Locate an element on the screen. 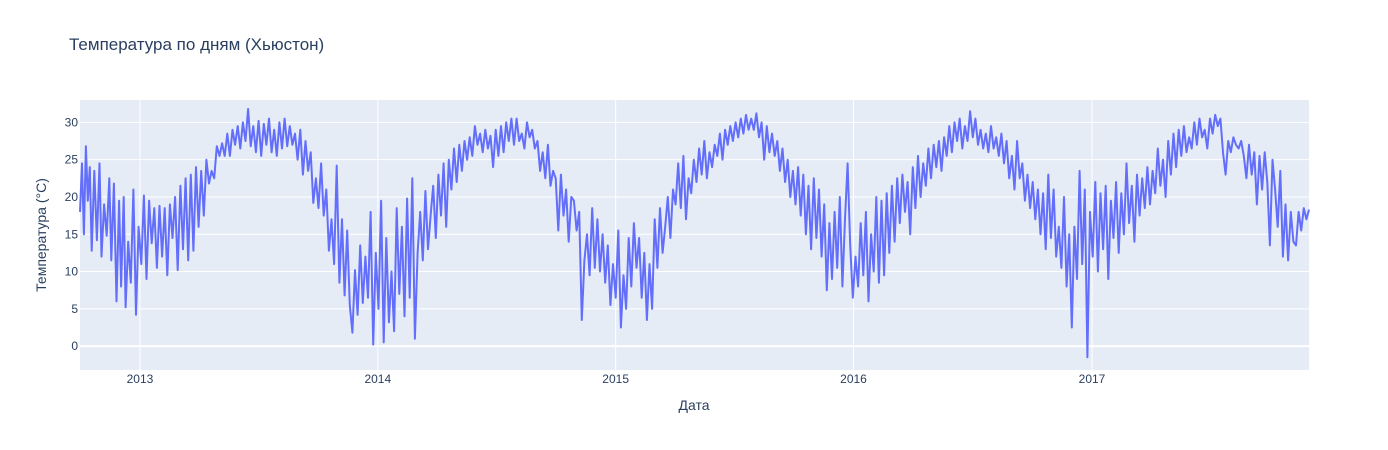  x-axis-ticks: 2013 2014 2015 2016 2017 is located at coordinates (616, 379).